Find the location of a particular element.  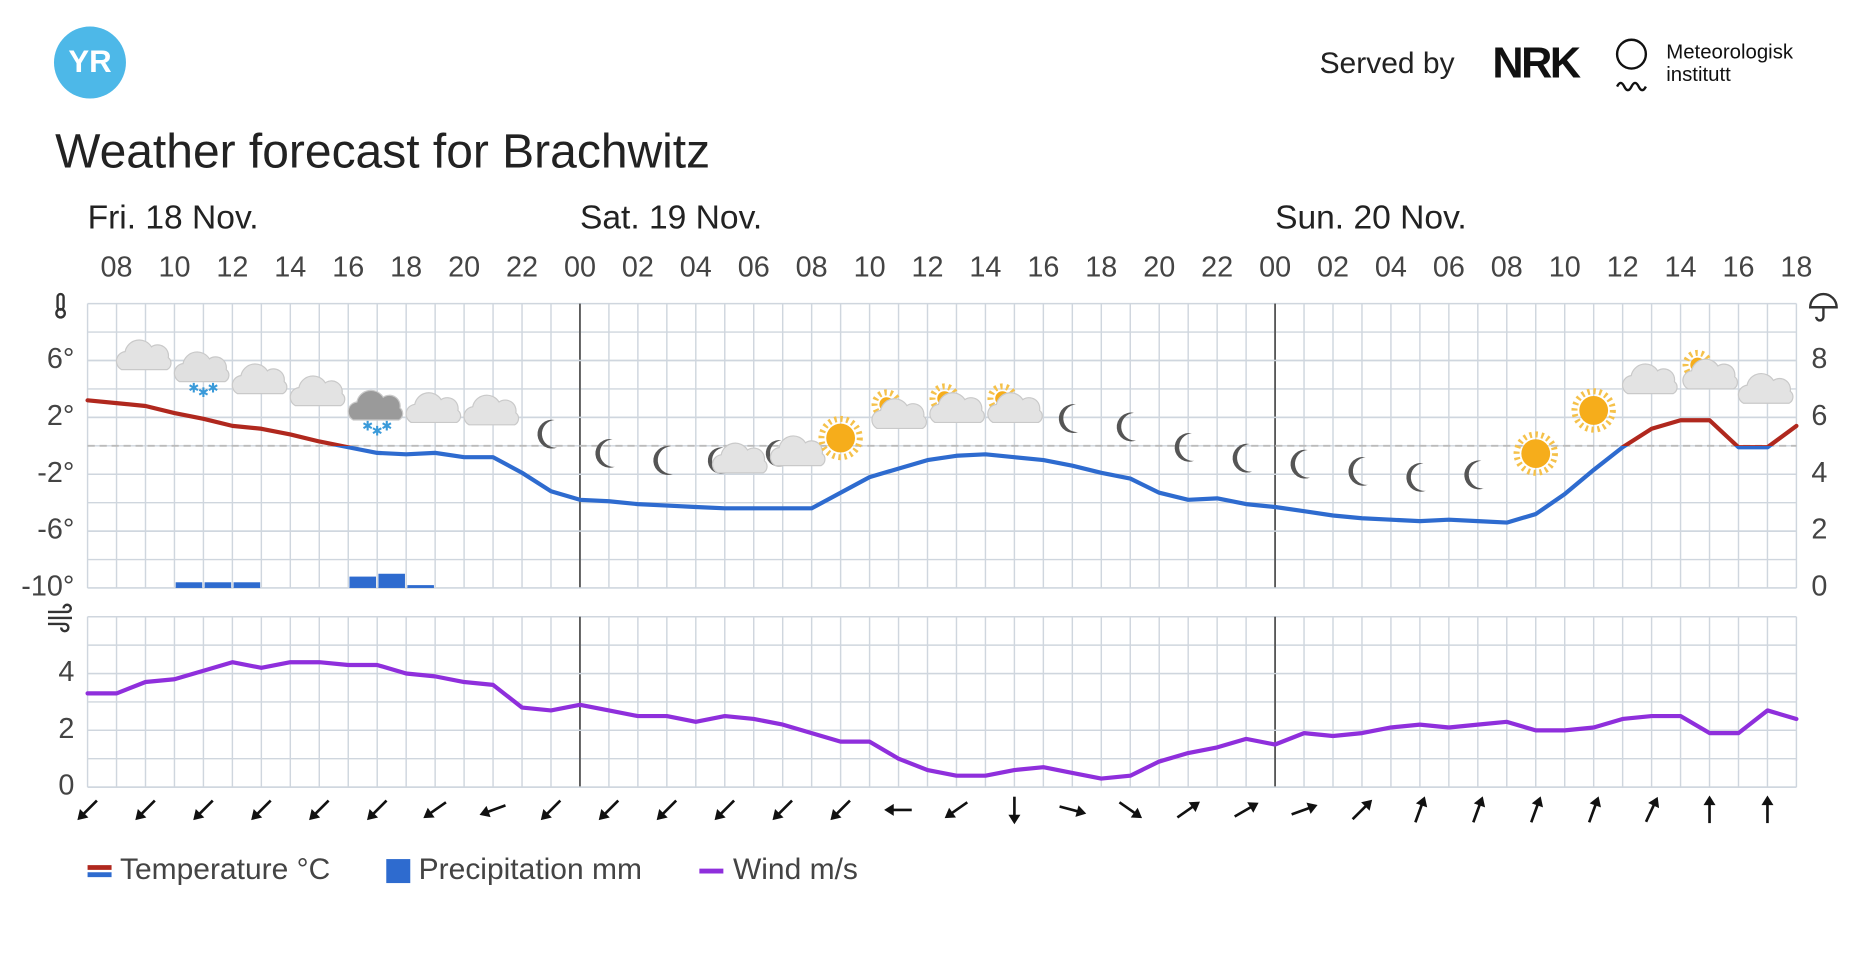

umbrella-icon is located at coordinates (1823, 307).